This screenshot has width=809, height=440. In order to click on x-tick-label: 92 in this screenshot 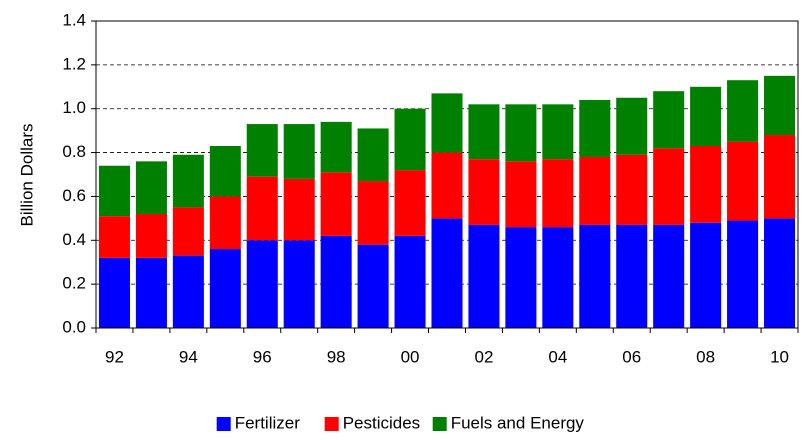, I will do `click(114, 356)`.